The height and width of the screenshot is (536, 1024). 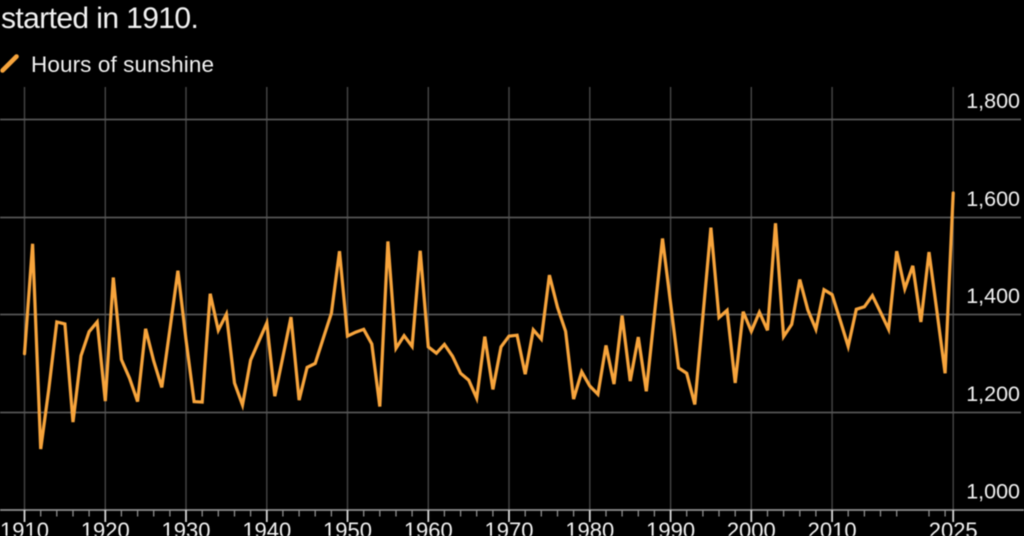 I want to click on svg-text: 1,000, so click(x=993, y=492).